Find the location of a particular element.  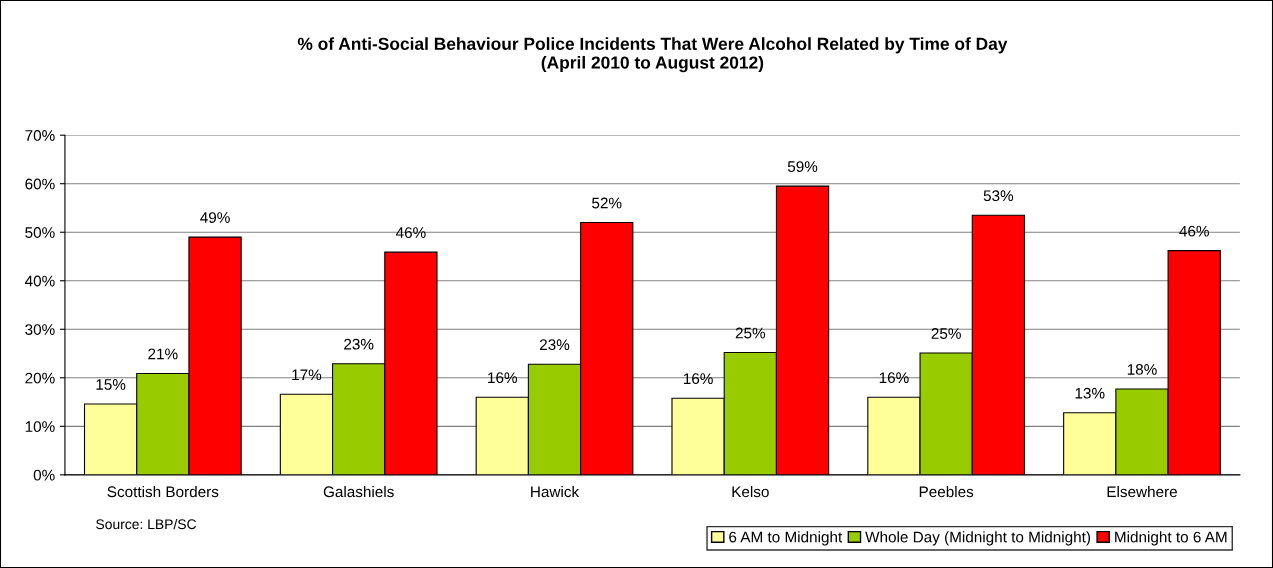

data-label: 18% is located at coordinates (1142, 369).